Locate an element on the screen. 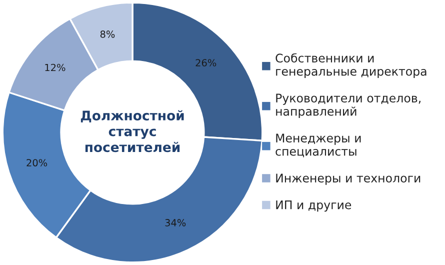 The height and width of the screenshot is (265, 445). legend-label: Менеджеры и специалисты is located at coordinates (318, 146).